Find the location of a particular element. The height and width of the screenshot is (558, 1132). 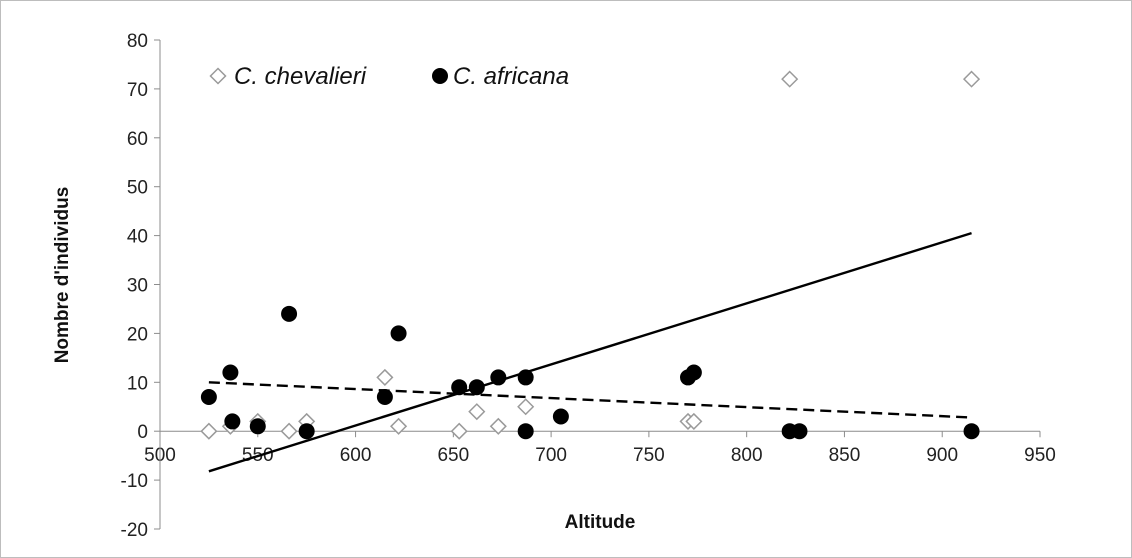

y-tick-label: 70 is located at coordinates (137, 90).